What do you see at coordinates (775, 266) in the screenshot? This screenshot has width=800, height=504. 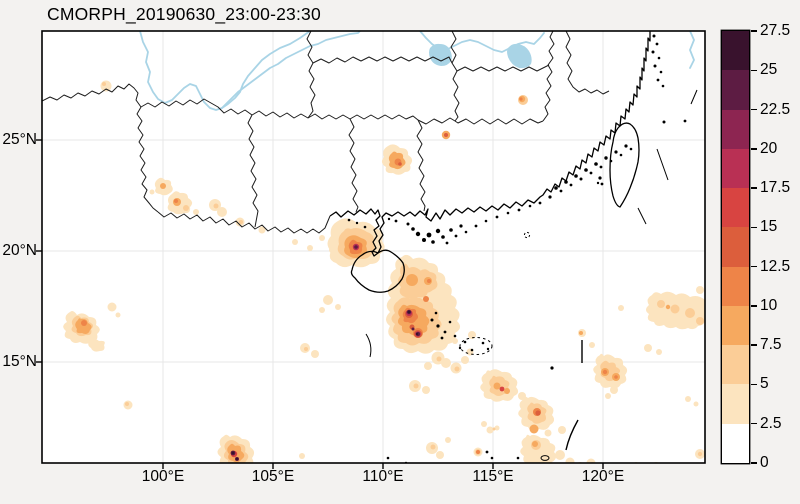 I see `colorbar-tick-label: 12.5` at bounding box center [775, 266].